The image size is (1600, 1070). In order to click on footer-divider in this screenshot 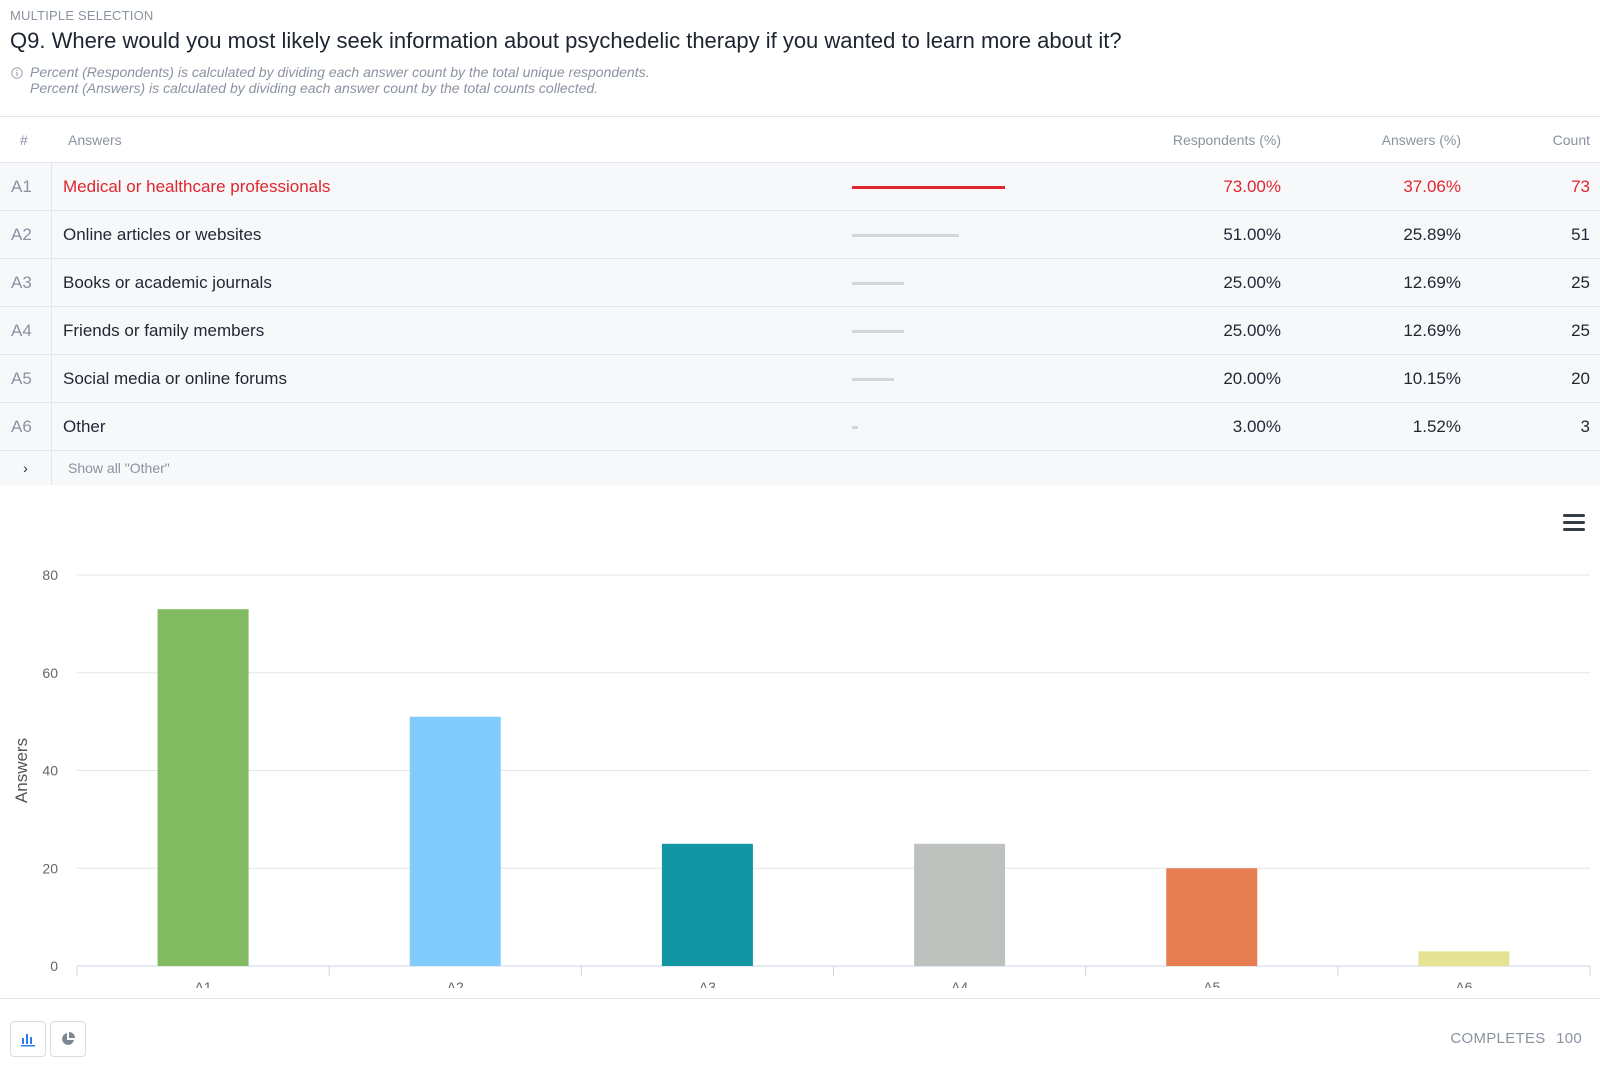, I will do `click(800, 998)`.